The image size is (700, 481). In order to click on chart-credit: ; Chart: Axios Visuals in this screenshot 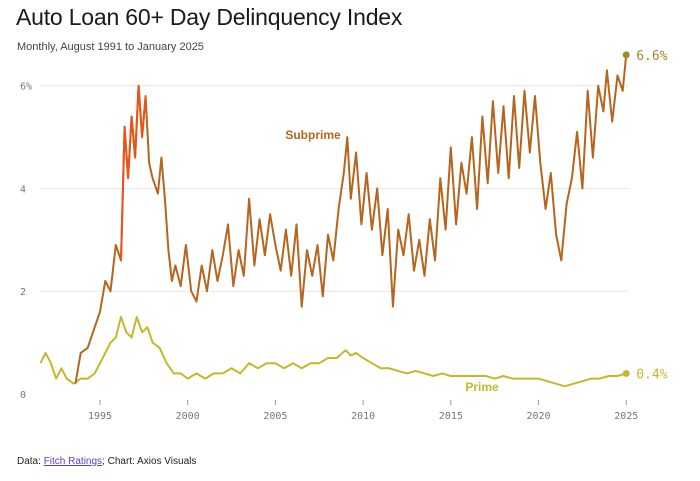, I will do `click(149, 461)`.